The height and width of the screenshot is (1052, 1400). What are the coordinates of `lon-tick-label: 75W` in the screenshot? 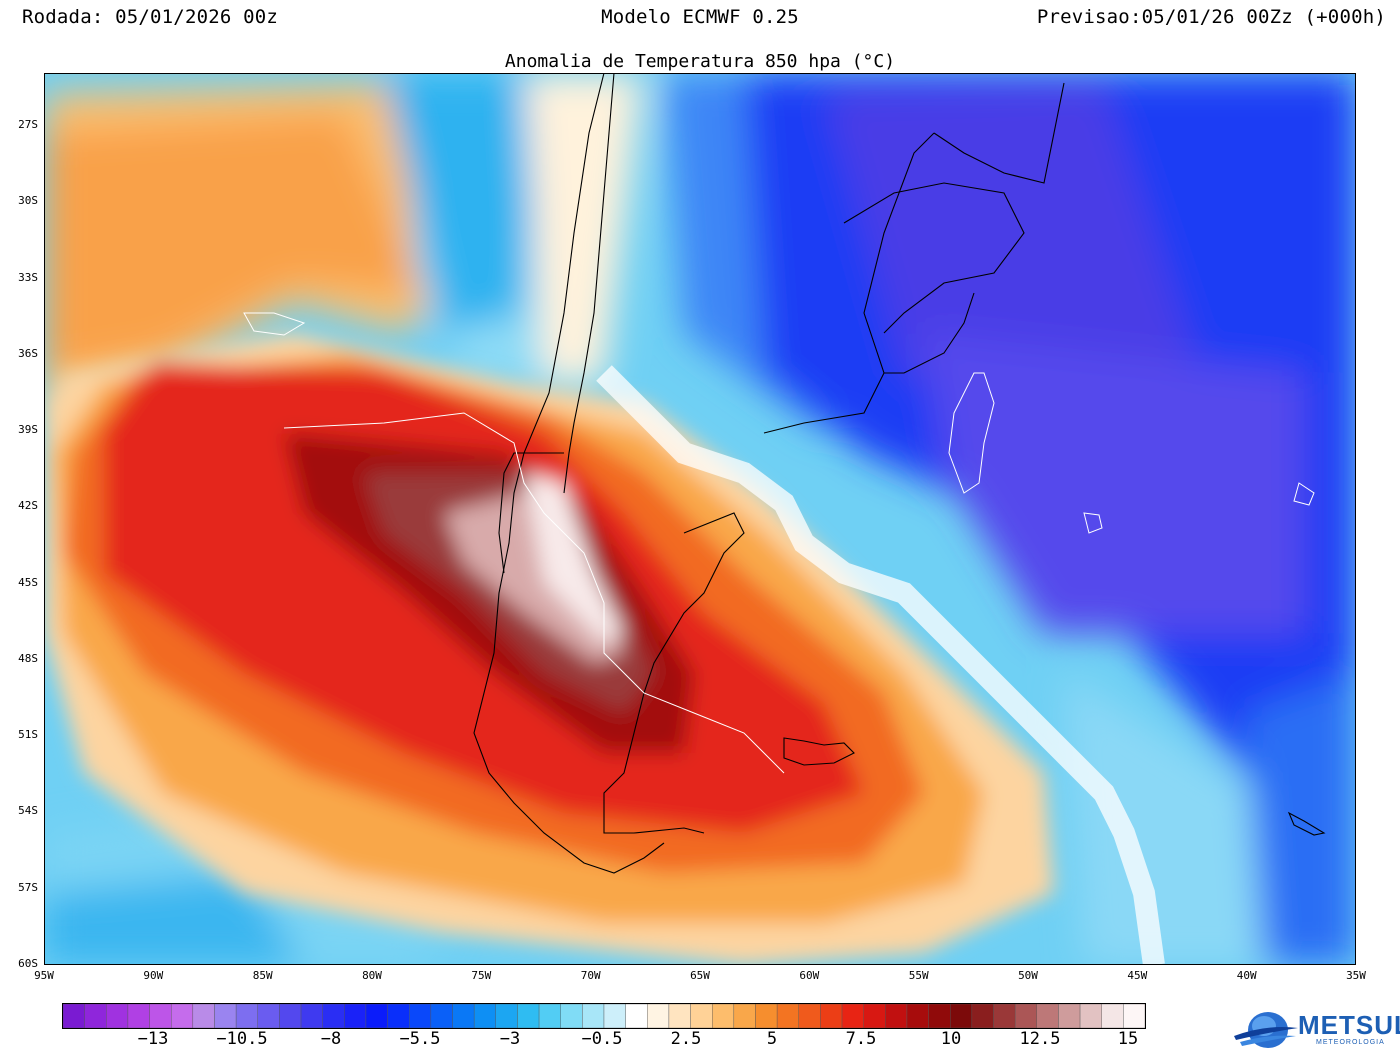 It's located at (481, 975).